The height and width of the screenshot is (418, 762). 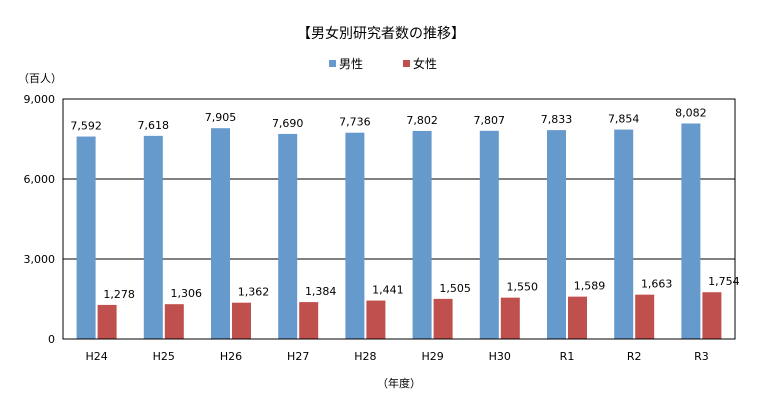 I want to click on y-tick-label: 6,000, so click(x=40, y=179).